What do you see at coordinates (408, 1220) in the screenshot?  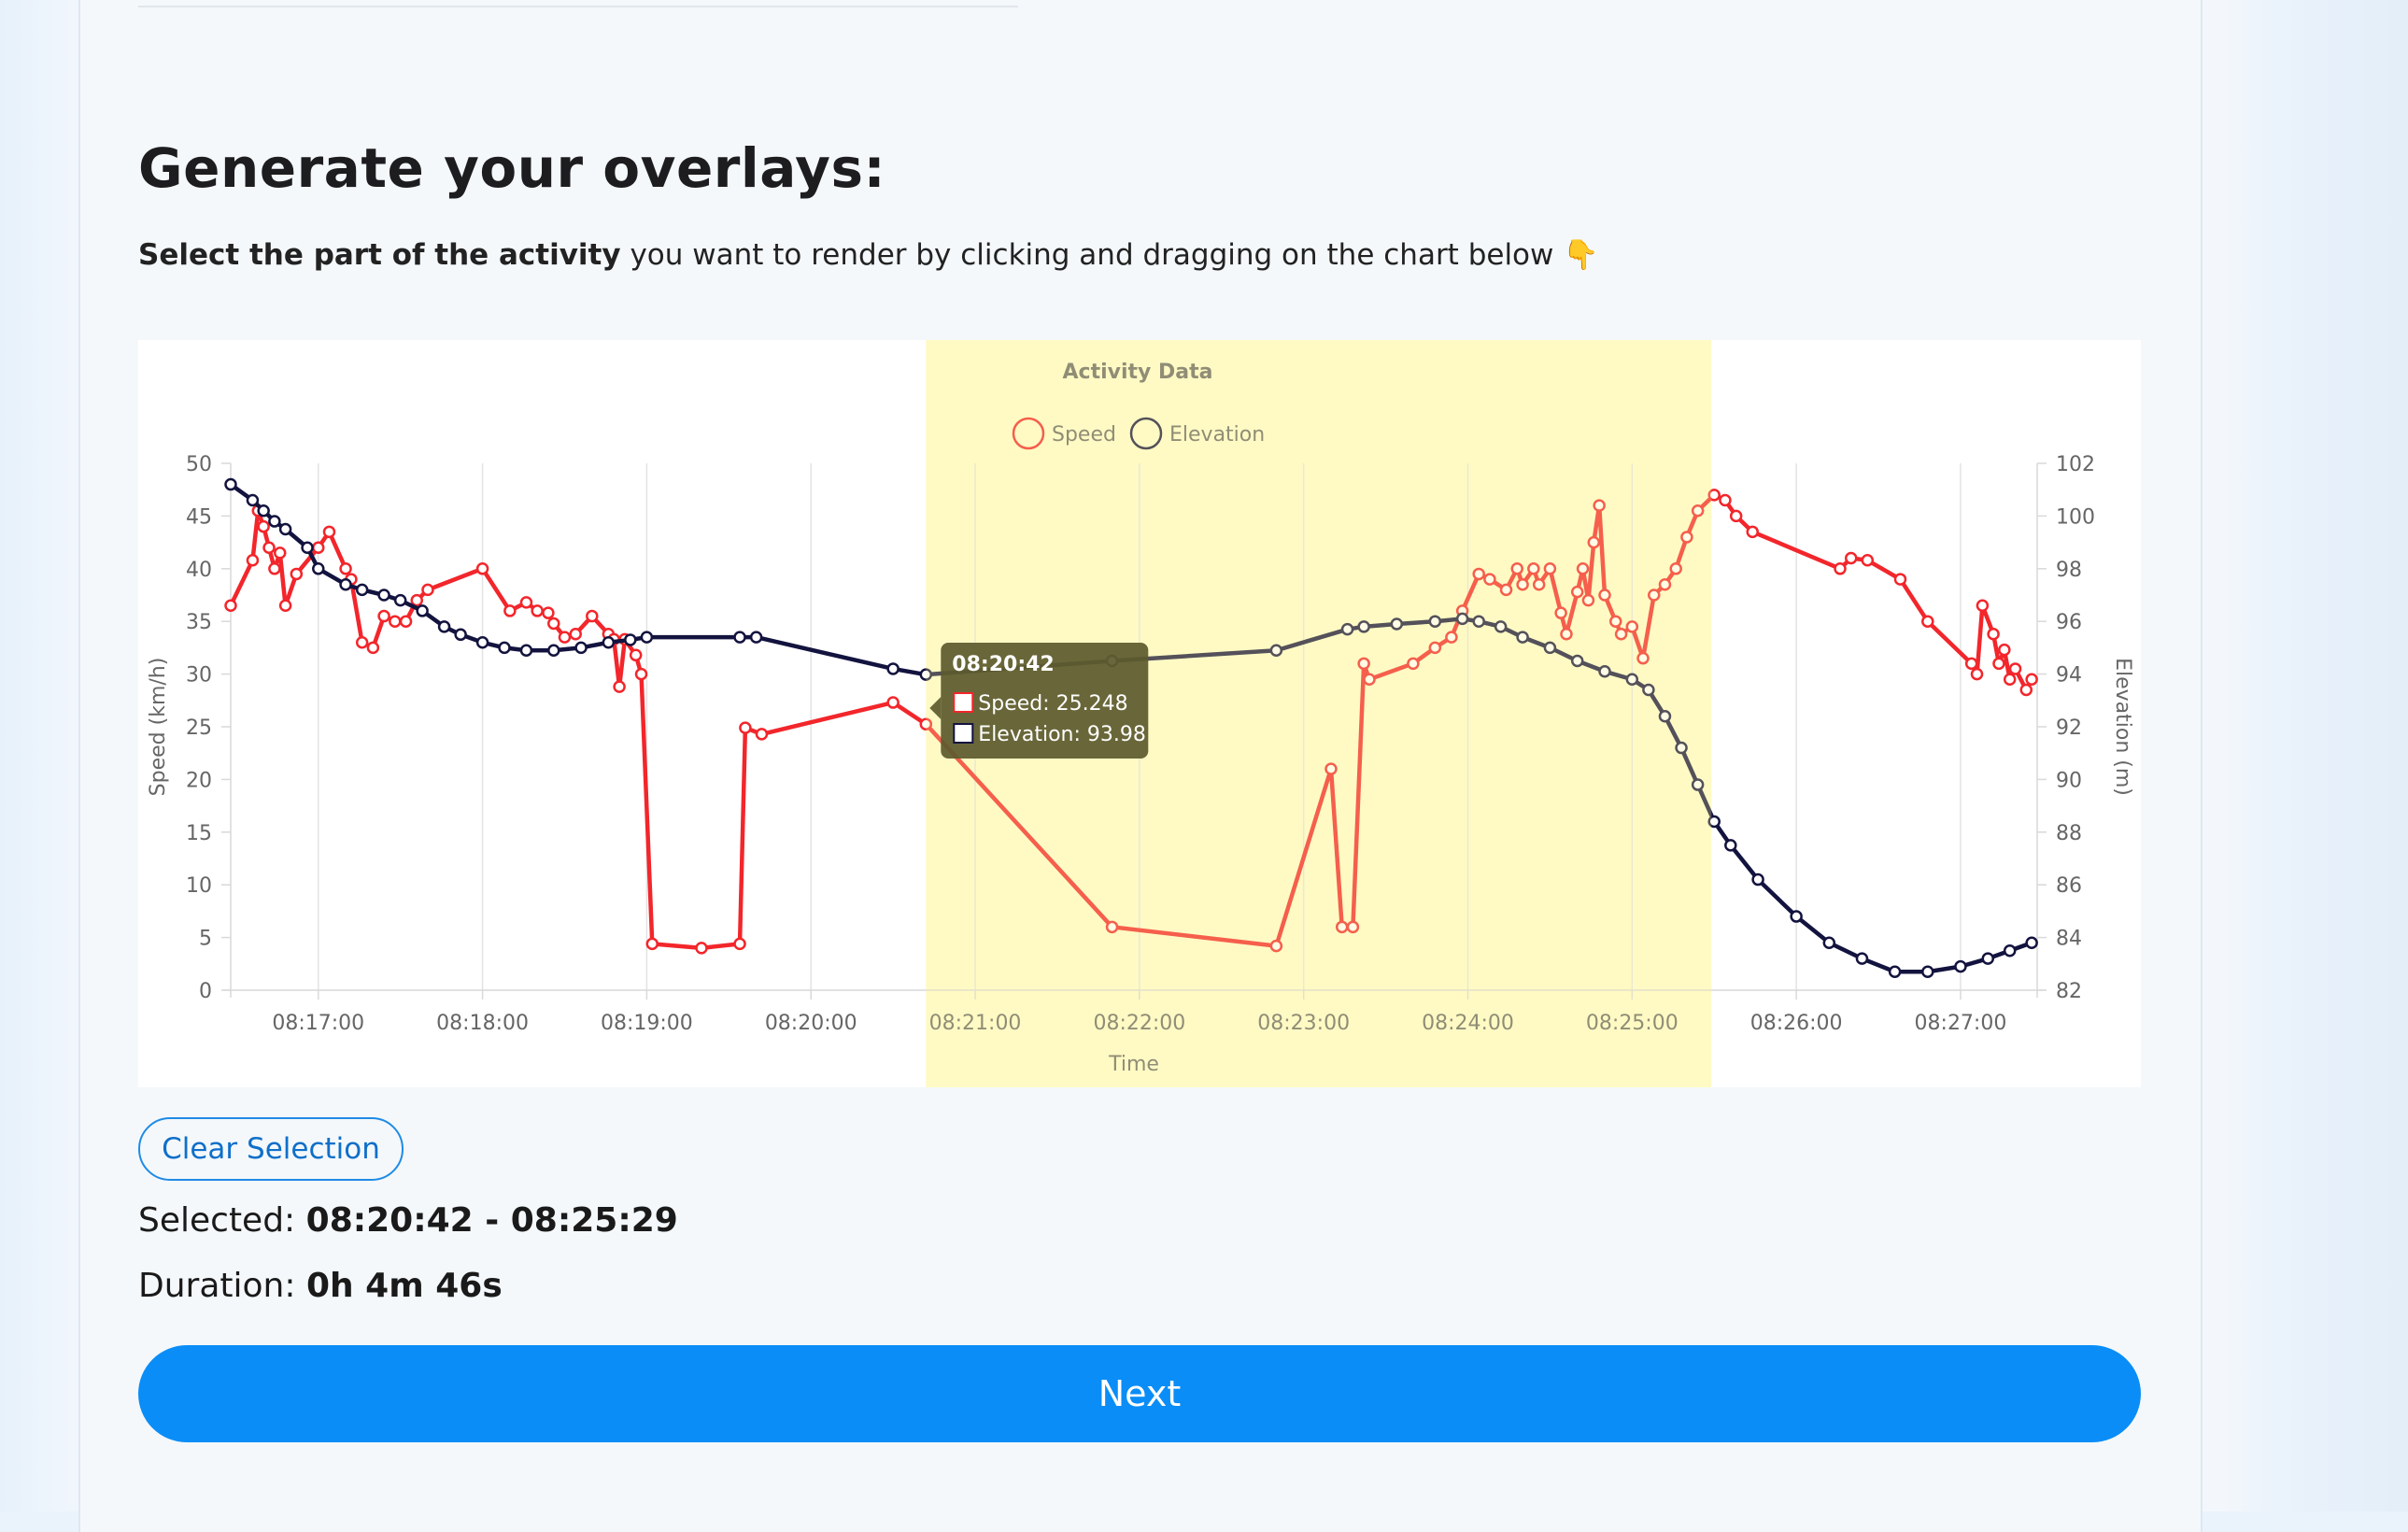 I see `selected-range: Selected: 08:20:42 - 08:25:29` at bounding box center [408, 1220].